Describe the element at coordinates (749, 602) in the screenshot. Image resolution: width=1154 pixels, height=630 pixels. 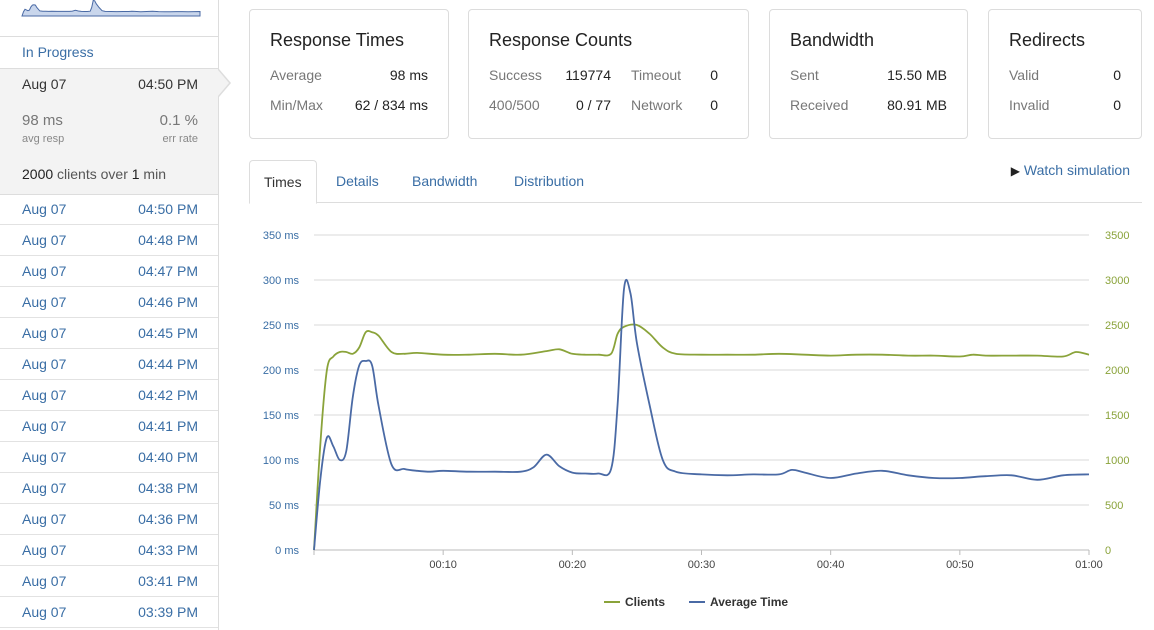
I see `legend-average-time-label: Average Time` at that location.